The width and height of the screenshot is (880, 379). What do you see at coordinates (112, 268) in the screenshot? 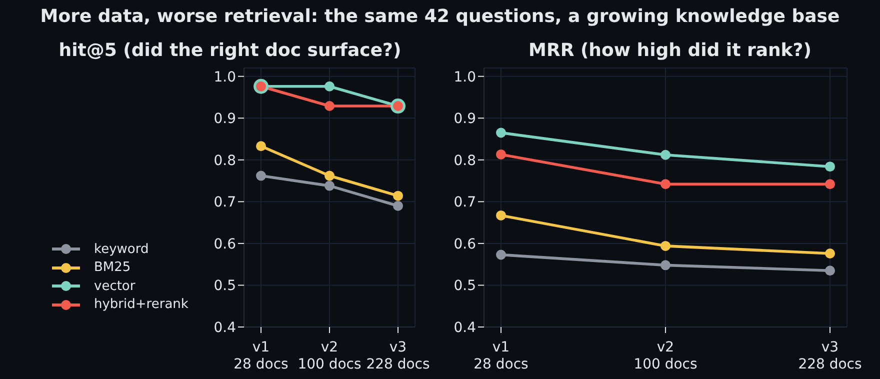
I see `legend-label: BM25` at bounding box center [112, 268].